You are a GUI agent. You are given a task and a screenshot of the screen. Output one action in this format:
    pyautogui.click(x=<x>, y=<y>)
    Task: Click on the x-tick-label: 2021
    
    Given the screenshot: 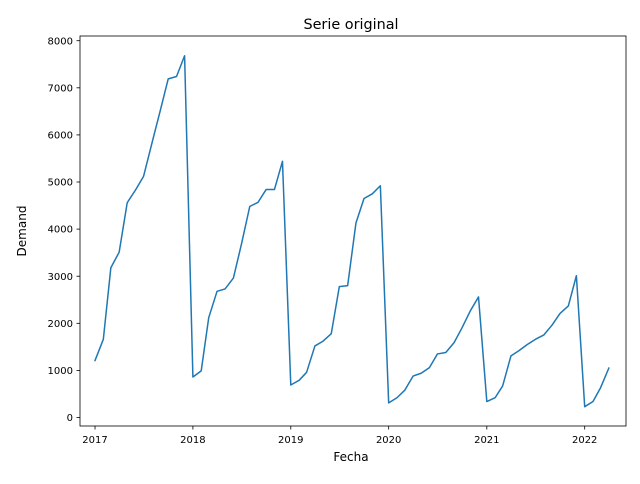 What is the action you would take?
    pyautogui.click(x=486, y=440)
    